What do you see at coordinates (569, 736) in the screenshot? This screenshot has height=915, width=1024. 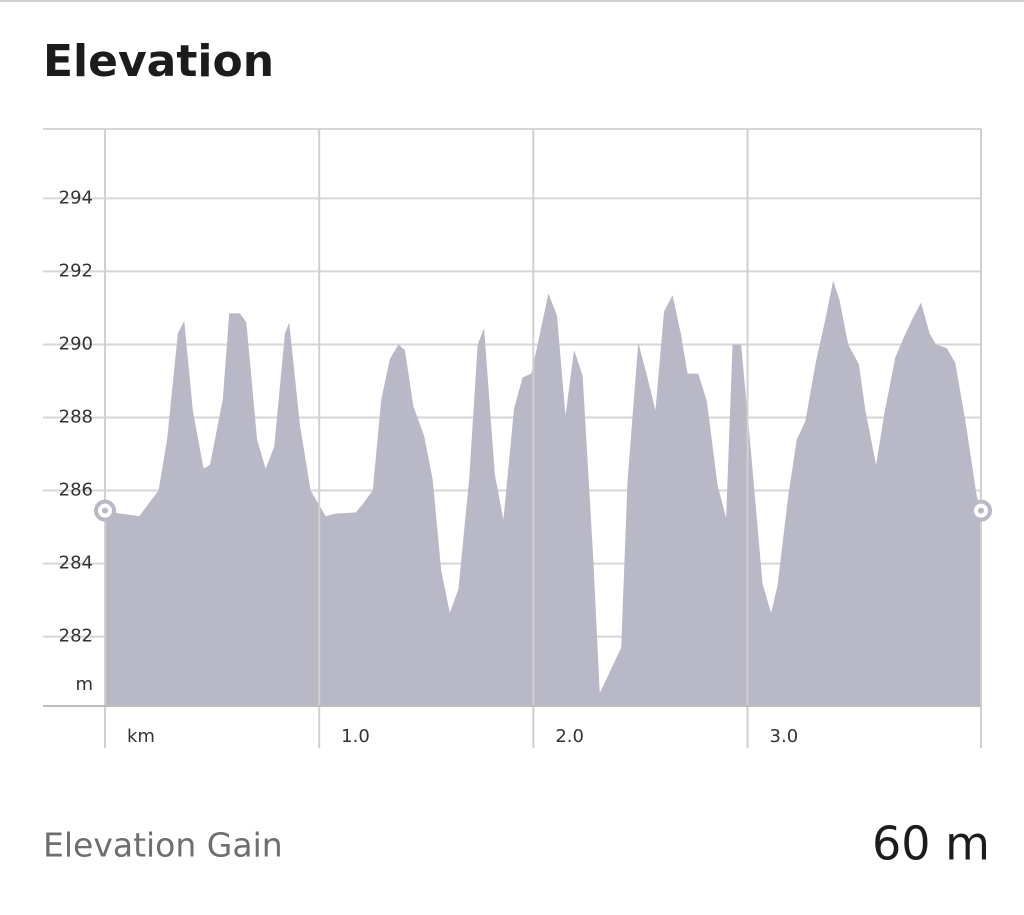 I see `x-tick-label: 2.0` at bounding box center [569, 736].